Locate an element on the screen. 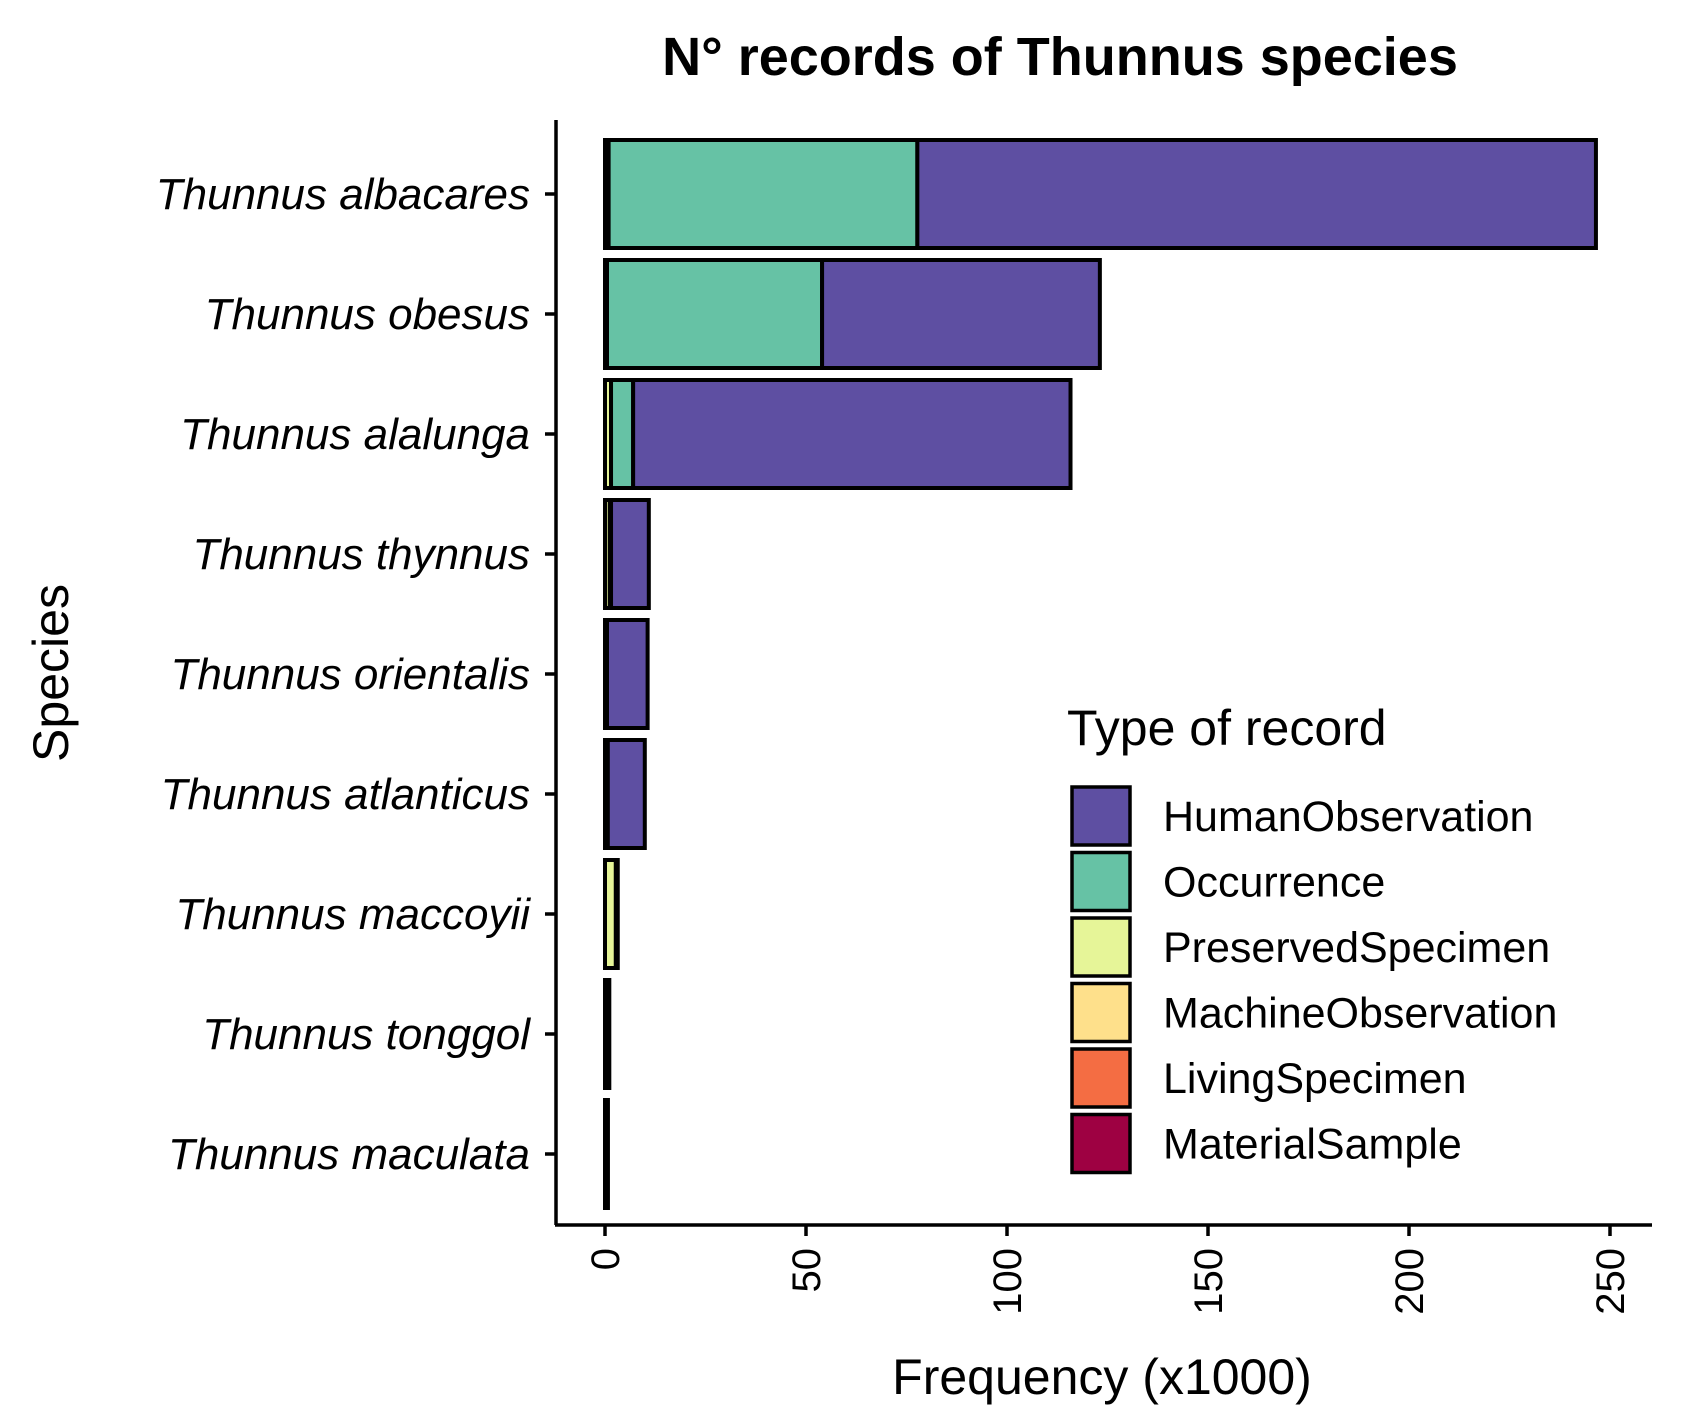  x-tick-label: 250 is located at coordinates (1611, 1281).